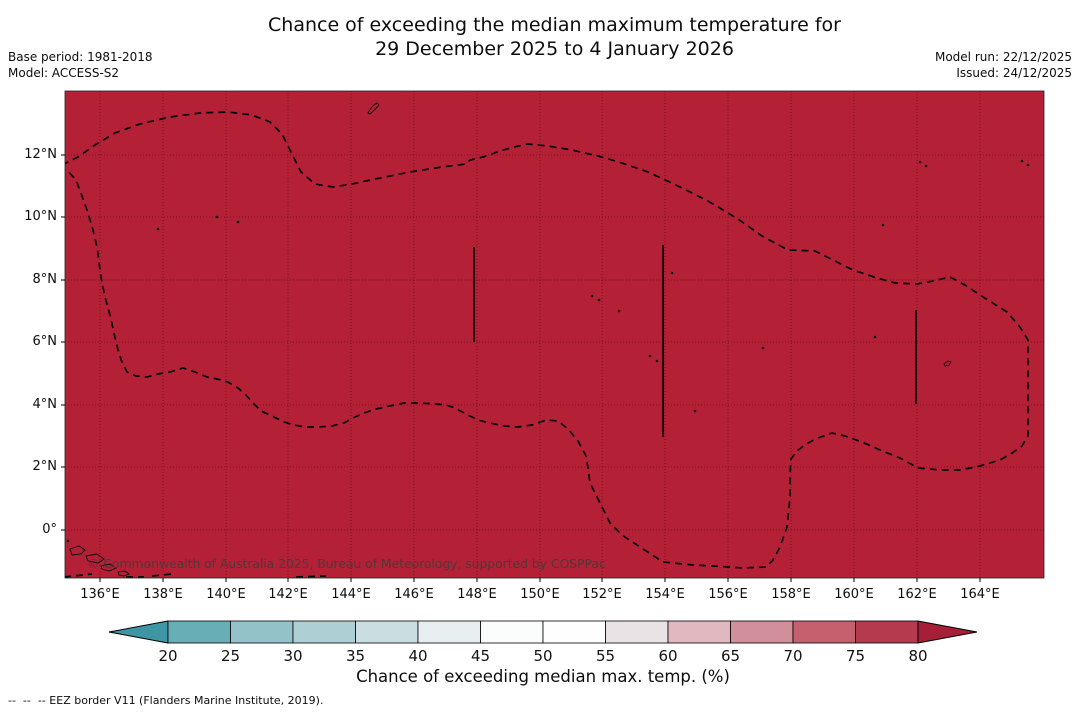 The height and width of the screenshot is (713, 1085). I want to click on x-tick-label: 152°E, so click(602, 594).